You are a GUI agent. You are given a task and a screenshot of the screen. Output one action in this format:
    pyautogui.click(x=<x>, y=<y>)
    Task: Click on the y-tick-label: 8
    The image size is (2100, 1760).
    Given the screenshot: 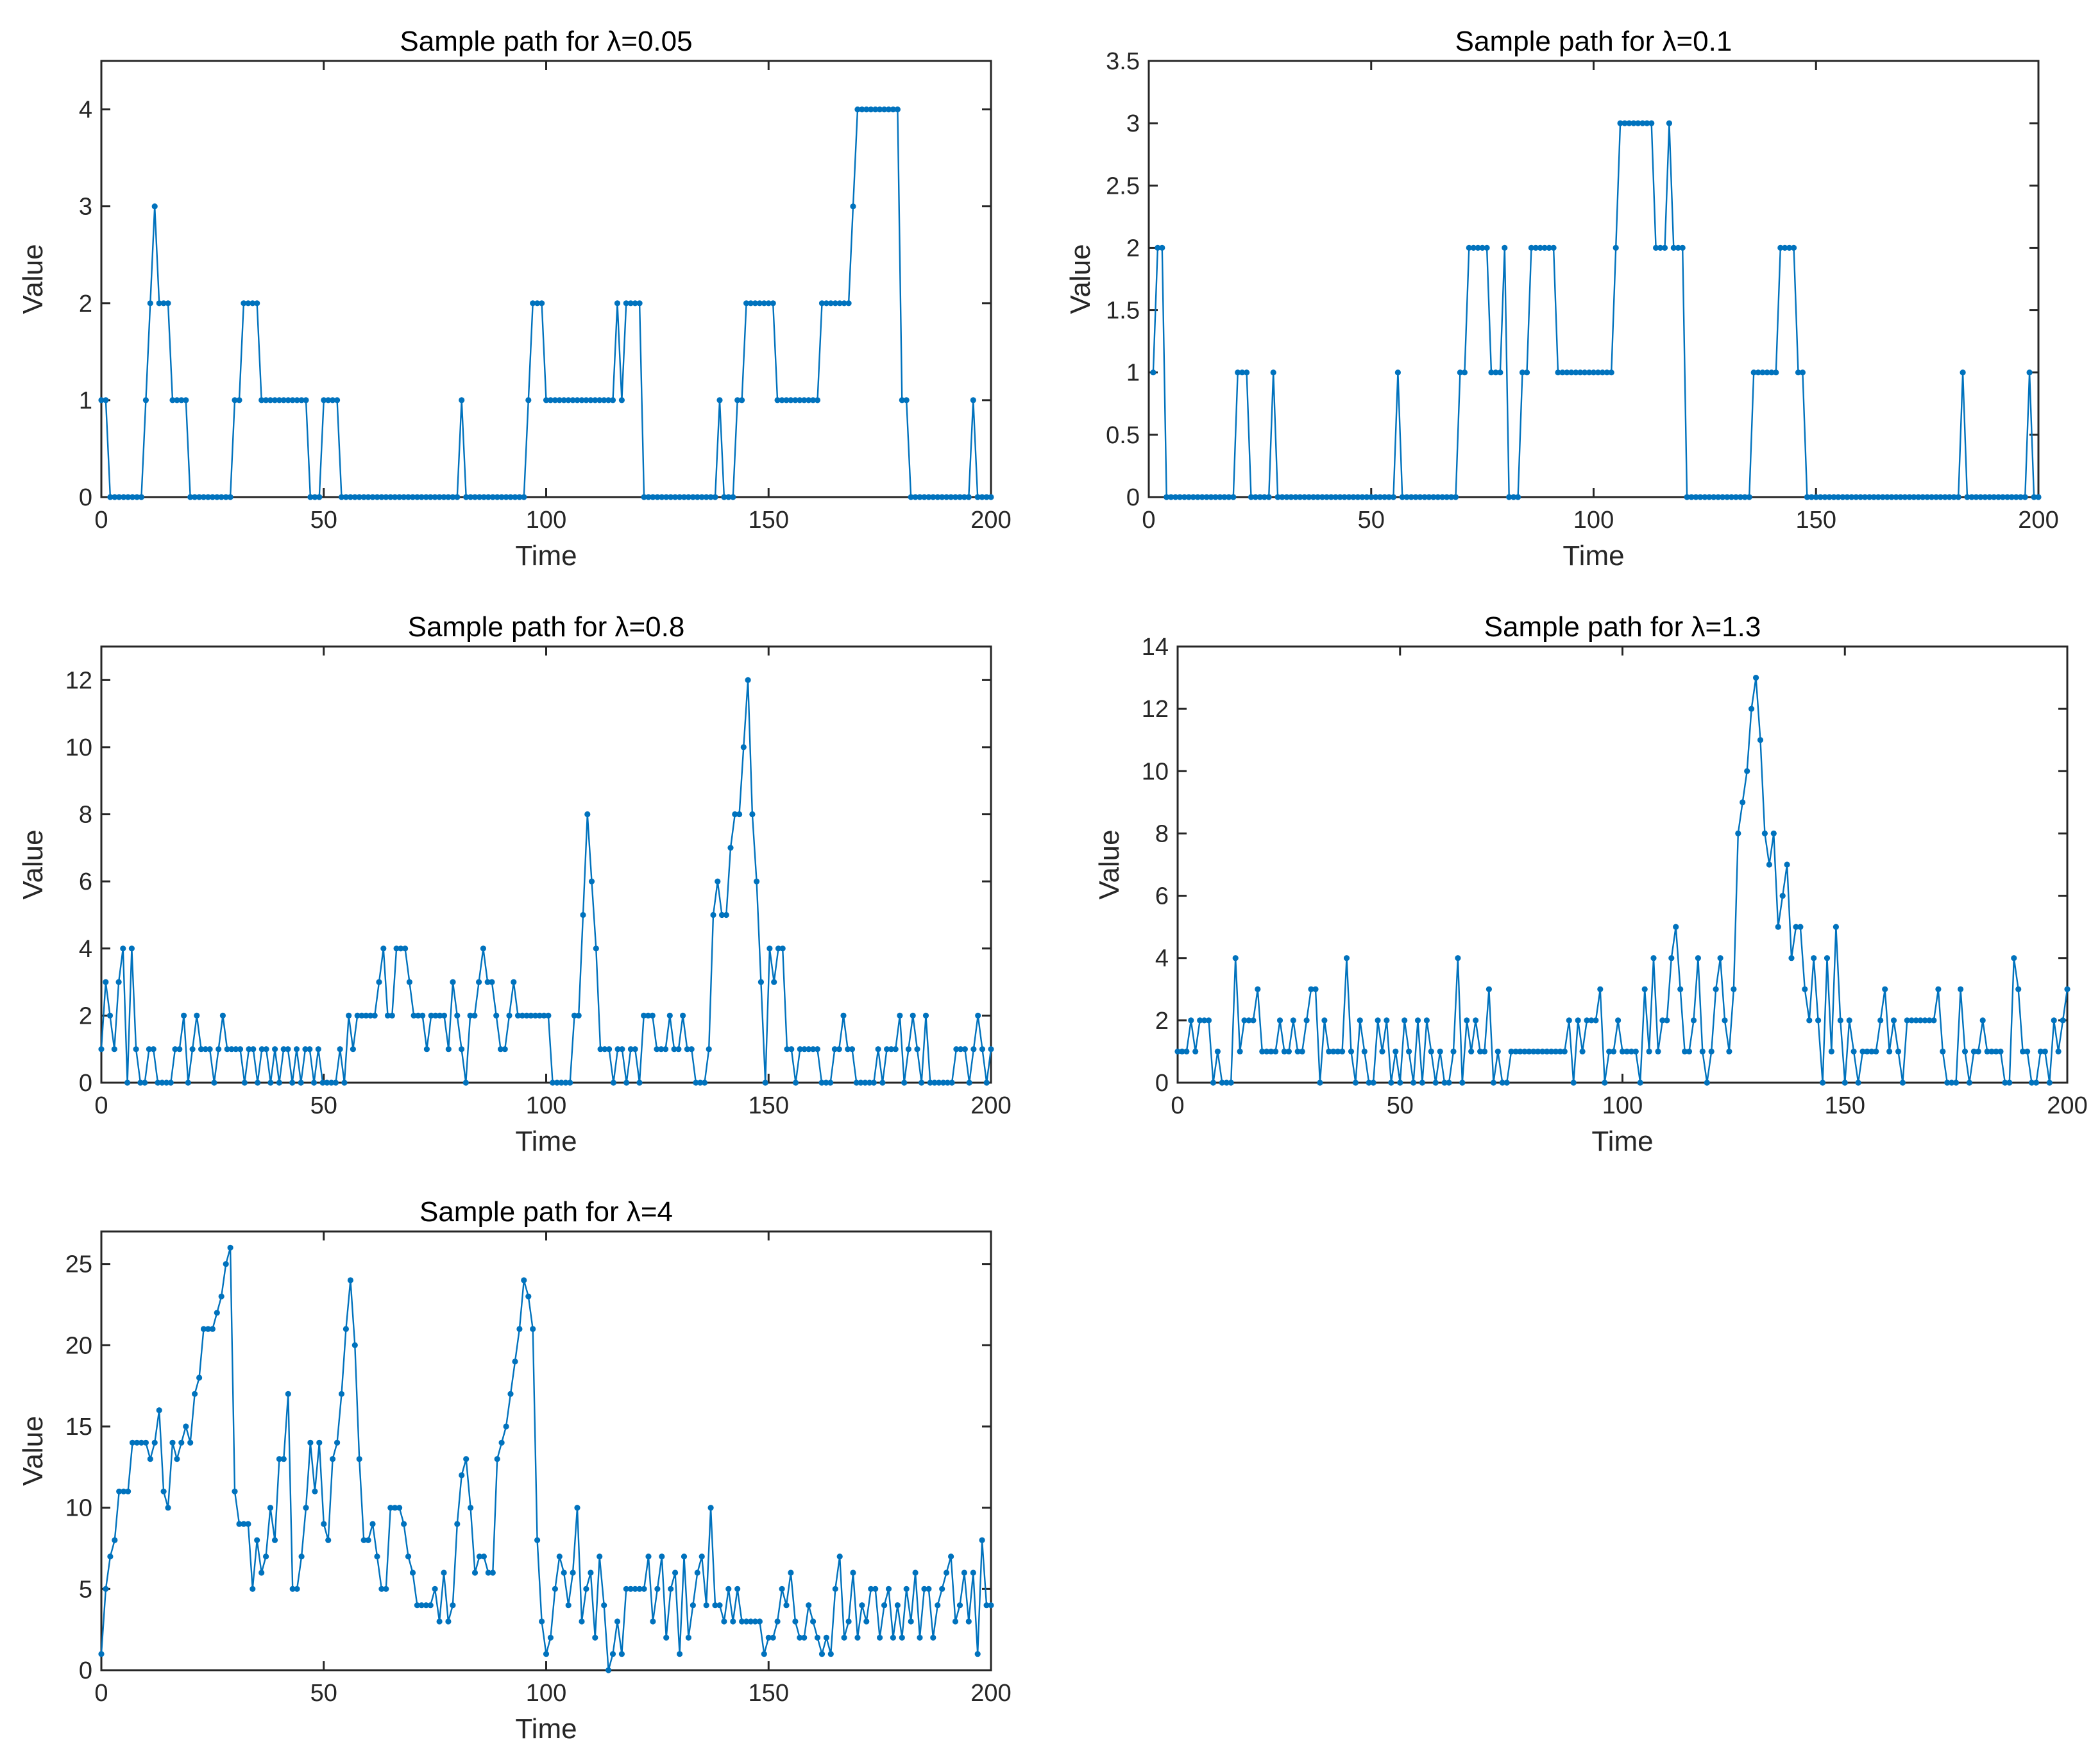 What is the action you would take?
    pyautogui.click(x=85, y=815)
    